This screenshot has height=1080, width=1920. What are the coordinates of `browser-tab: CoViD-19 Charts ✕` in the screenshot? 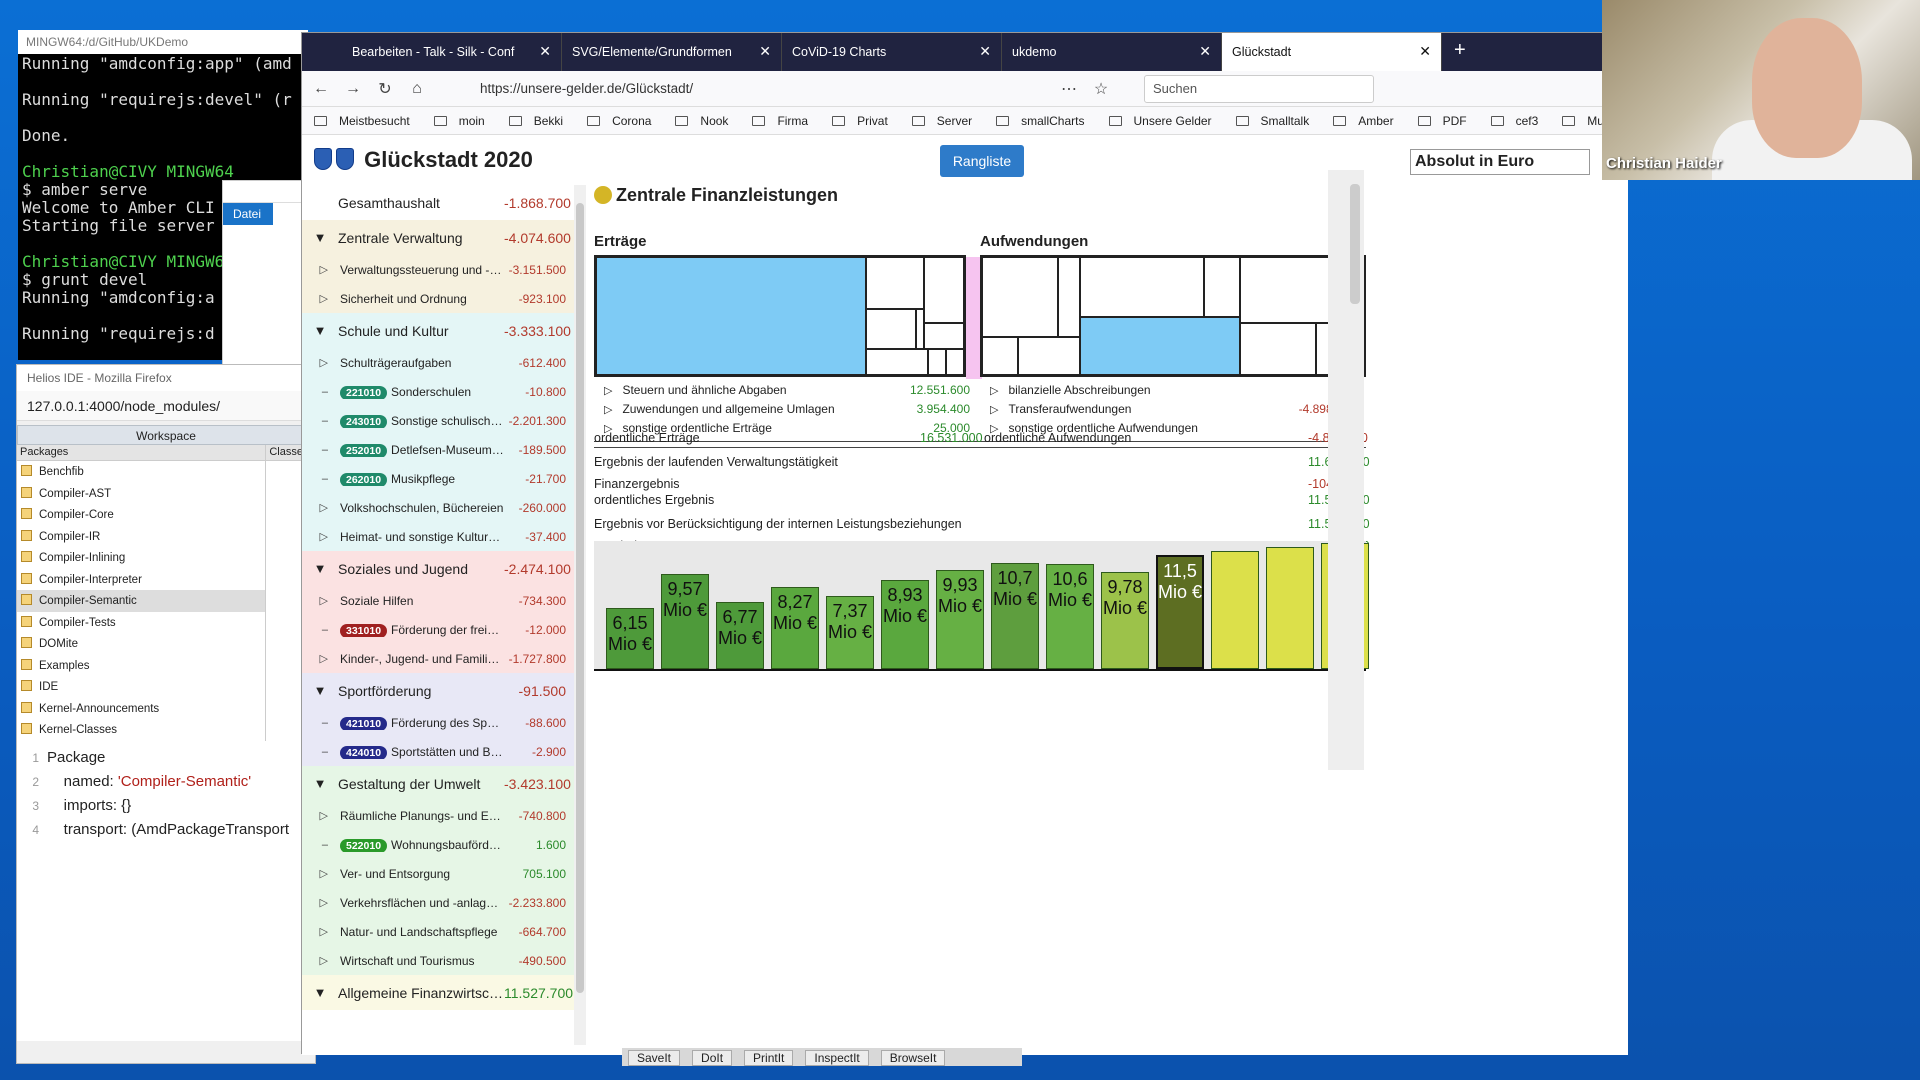 It's located at (892, 52).